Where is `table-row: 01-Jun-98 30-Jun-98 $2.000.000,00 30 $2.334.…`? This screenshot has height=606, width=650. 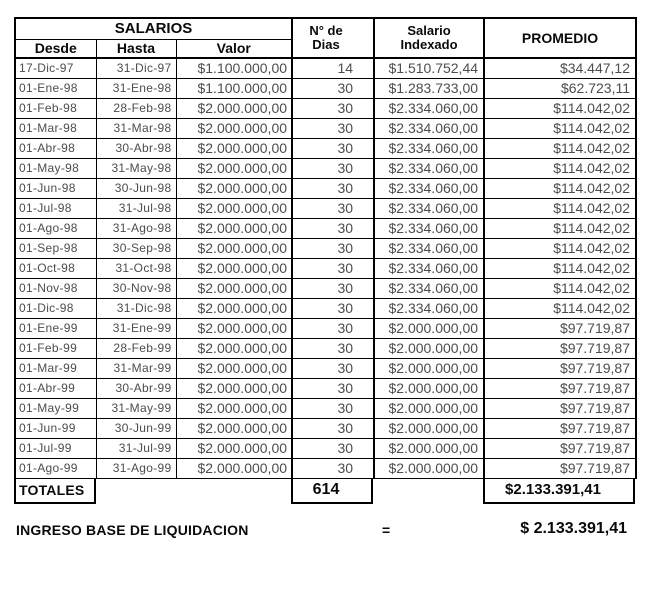
table-row: 01-Jun-98 30-Jun-98 $2.000.000,00 30 $2.334.… is located at coordinates (325, 188).